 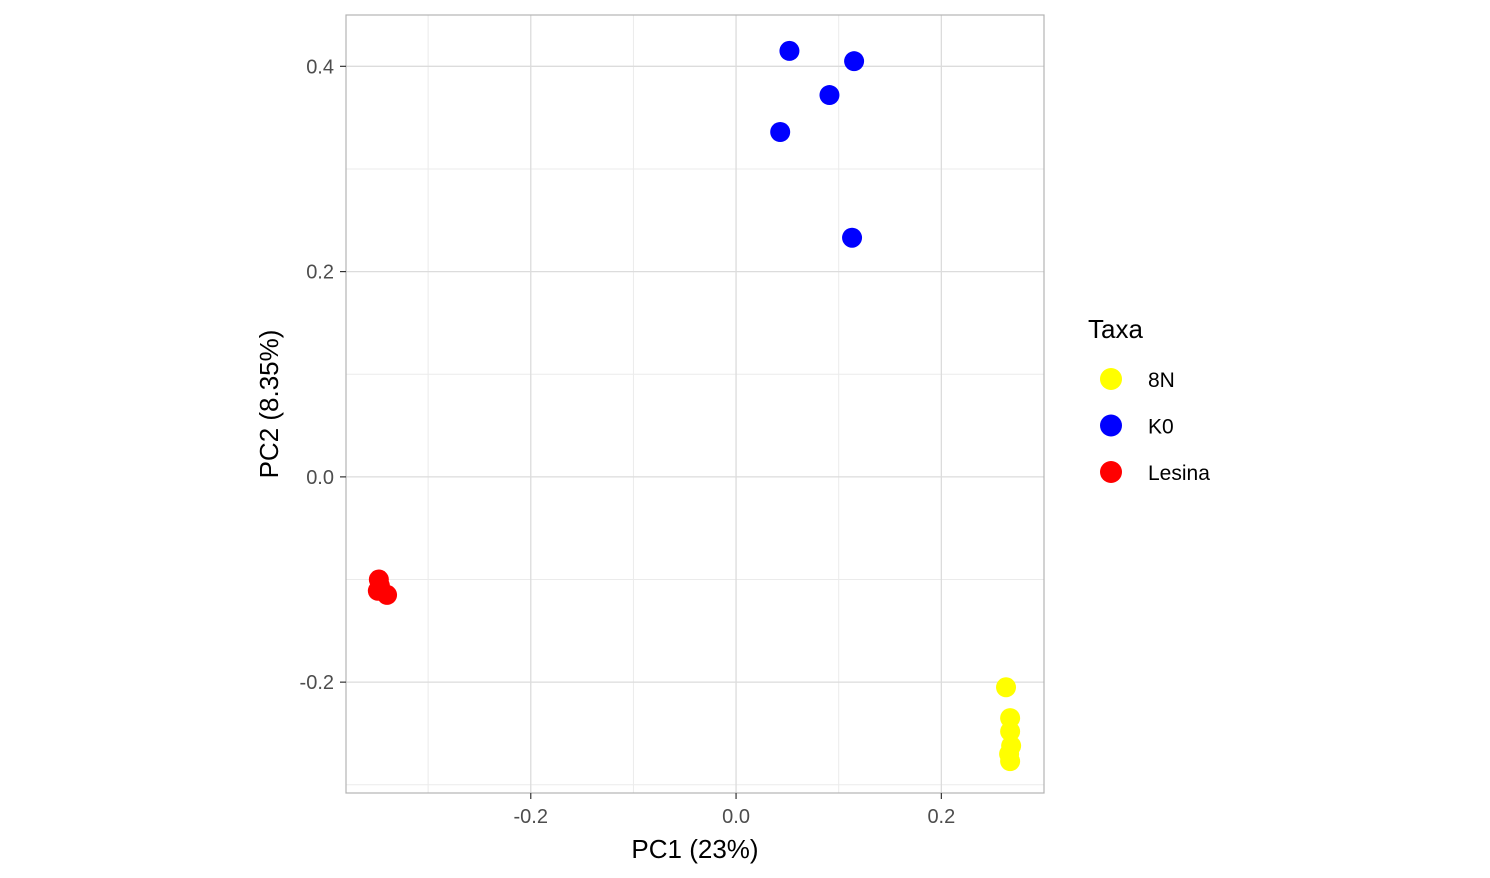 What do you see at coordinates (1179, 473) in the screenshot?
I see `legend-label-lesina: Lesina` at bounding box center [1179, 473].